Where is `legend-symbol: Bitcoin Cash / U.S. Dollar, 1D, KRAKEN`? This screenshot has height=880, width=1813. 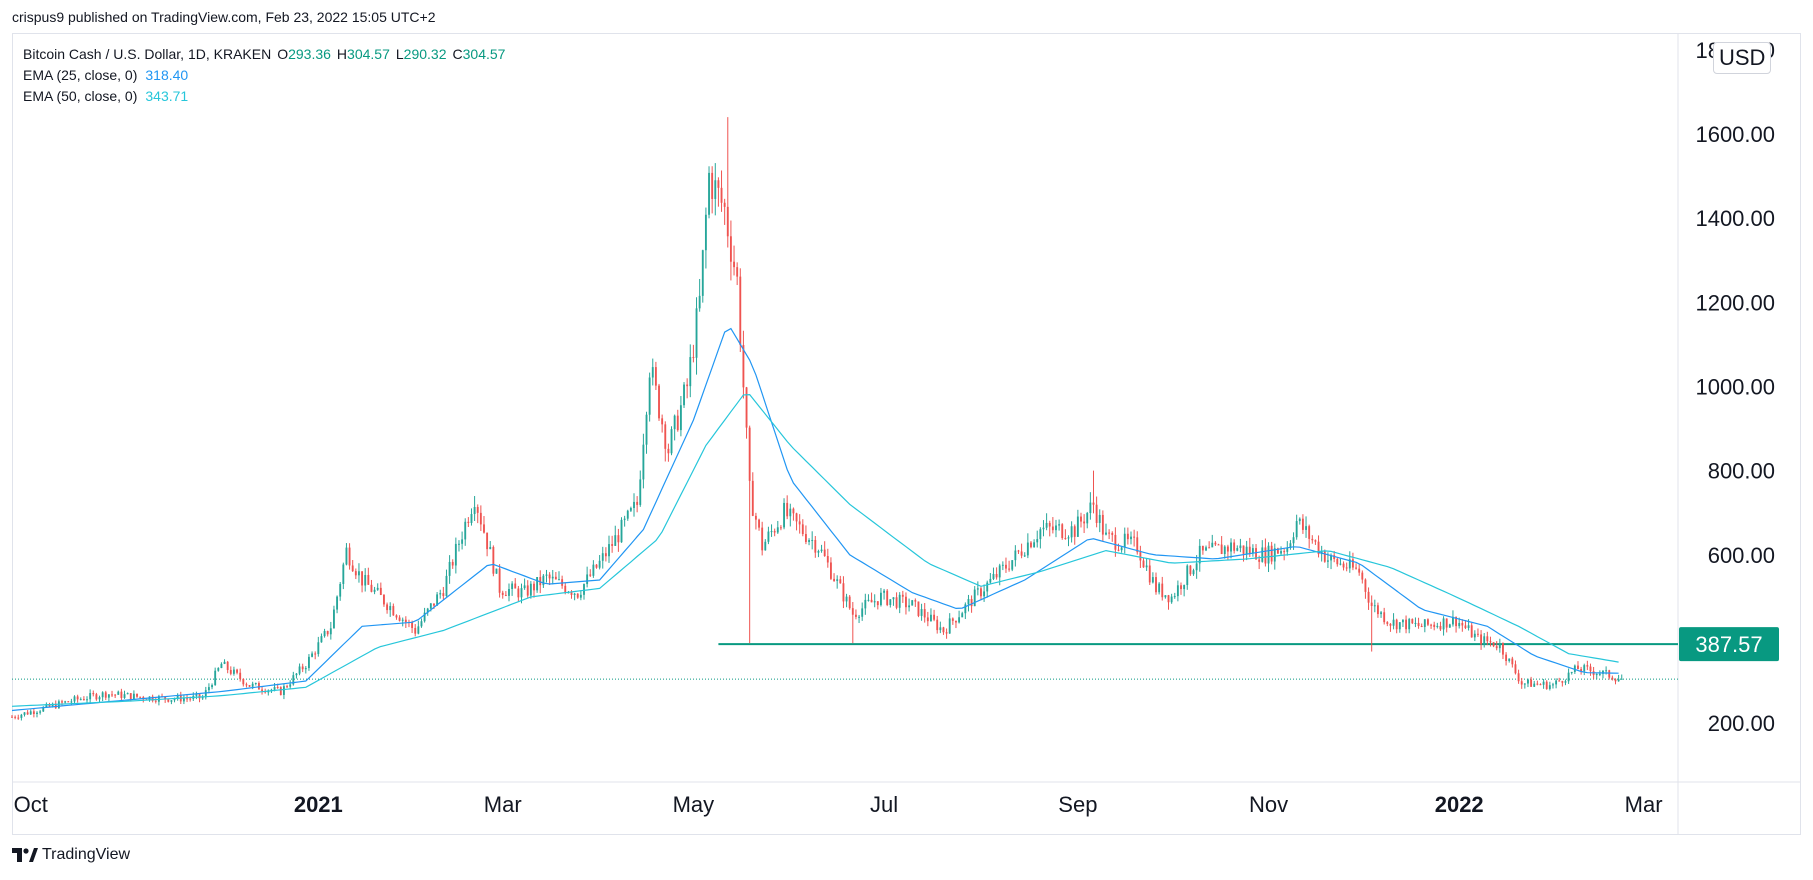
legend-symbol: Bitcoin Cash / U.S. Dollar, 1D, KRAKEN is located at coordinates (147, 54).